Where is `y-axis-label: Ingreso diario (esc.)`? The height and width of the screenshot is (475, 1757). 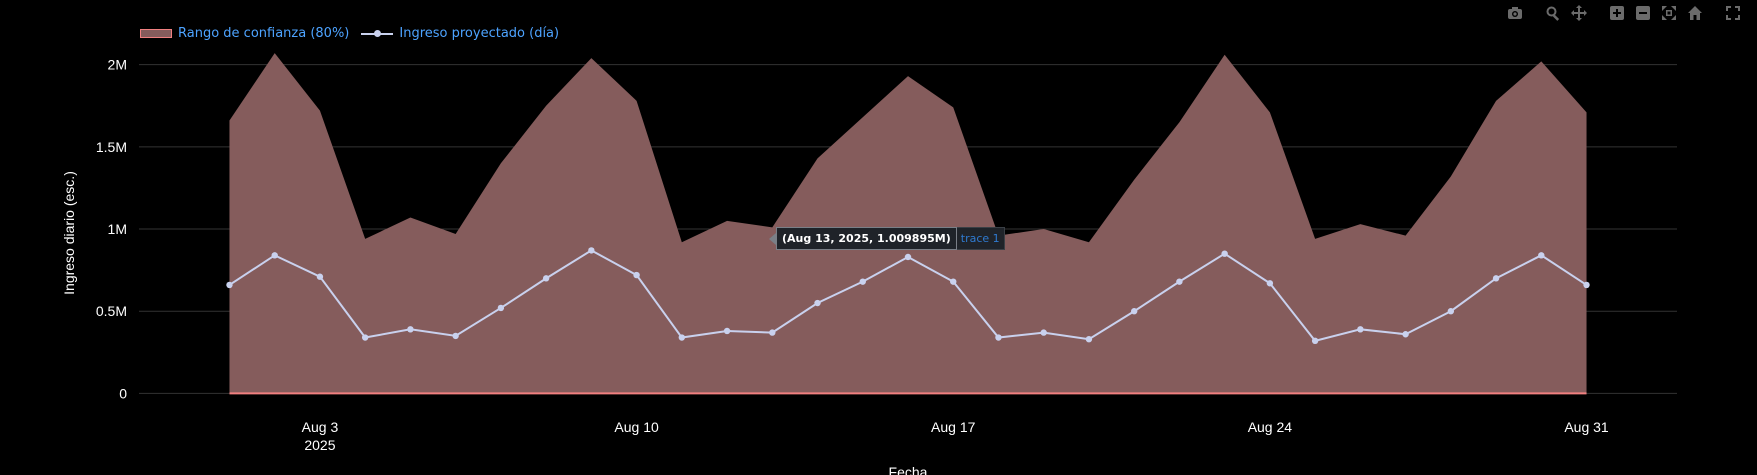 y-axis-label: Ingreso diario (esc.) is located at coordinates (69, 233).